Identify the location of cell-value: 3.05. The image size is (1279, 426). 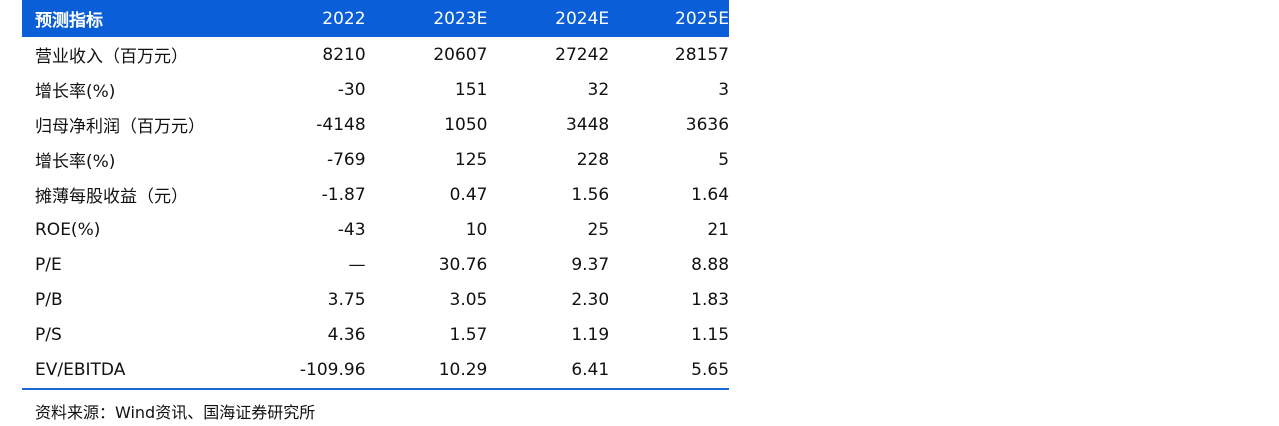
(468, 299).